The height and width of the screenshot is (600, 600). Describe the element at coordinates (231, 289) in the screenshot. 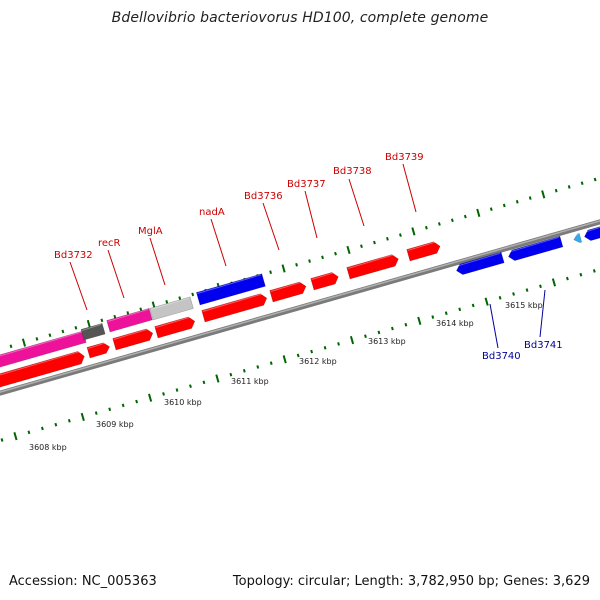

I see `gene-nada` at that location.